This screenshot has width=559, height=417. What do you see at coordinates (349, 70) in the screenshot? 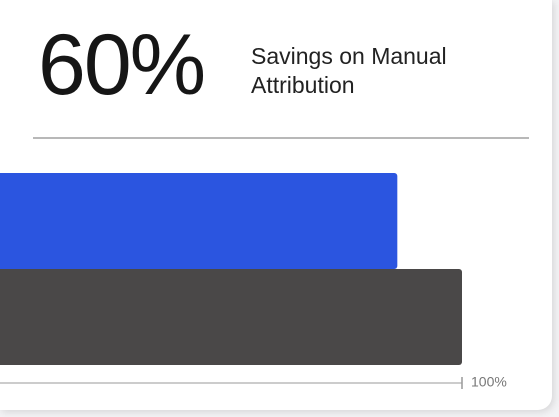
I see `stat-caption: Savings on Manual Attribution` at bounding box center [349, 70].